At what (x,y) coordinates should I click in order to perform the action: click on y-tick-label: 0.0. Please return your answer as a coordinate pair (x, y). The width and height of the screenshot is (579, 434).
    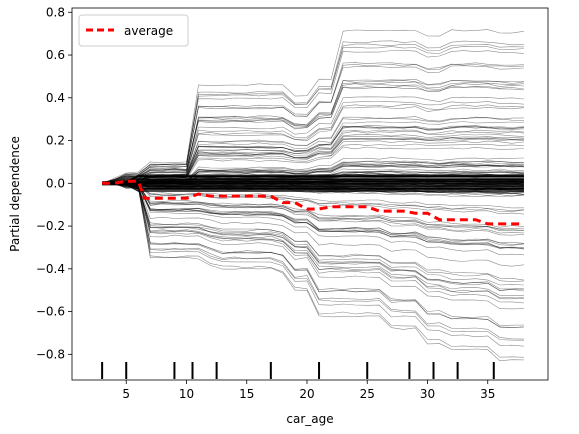
    Looking at the image, I should click on (55, 183).